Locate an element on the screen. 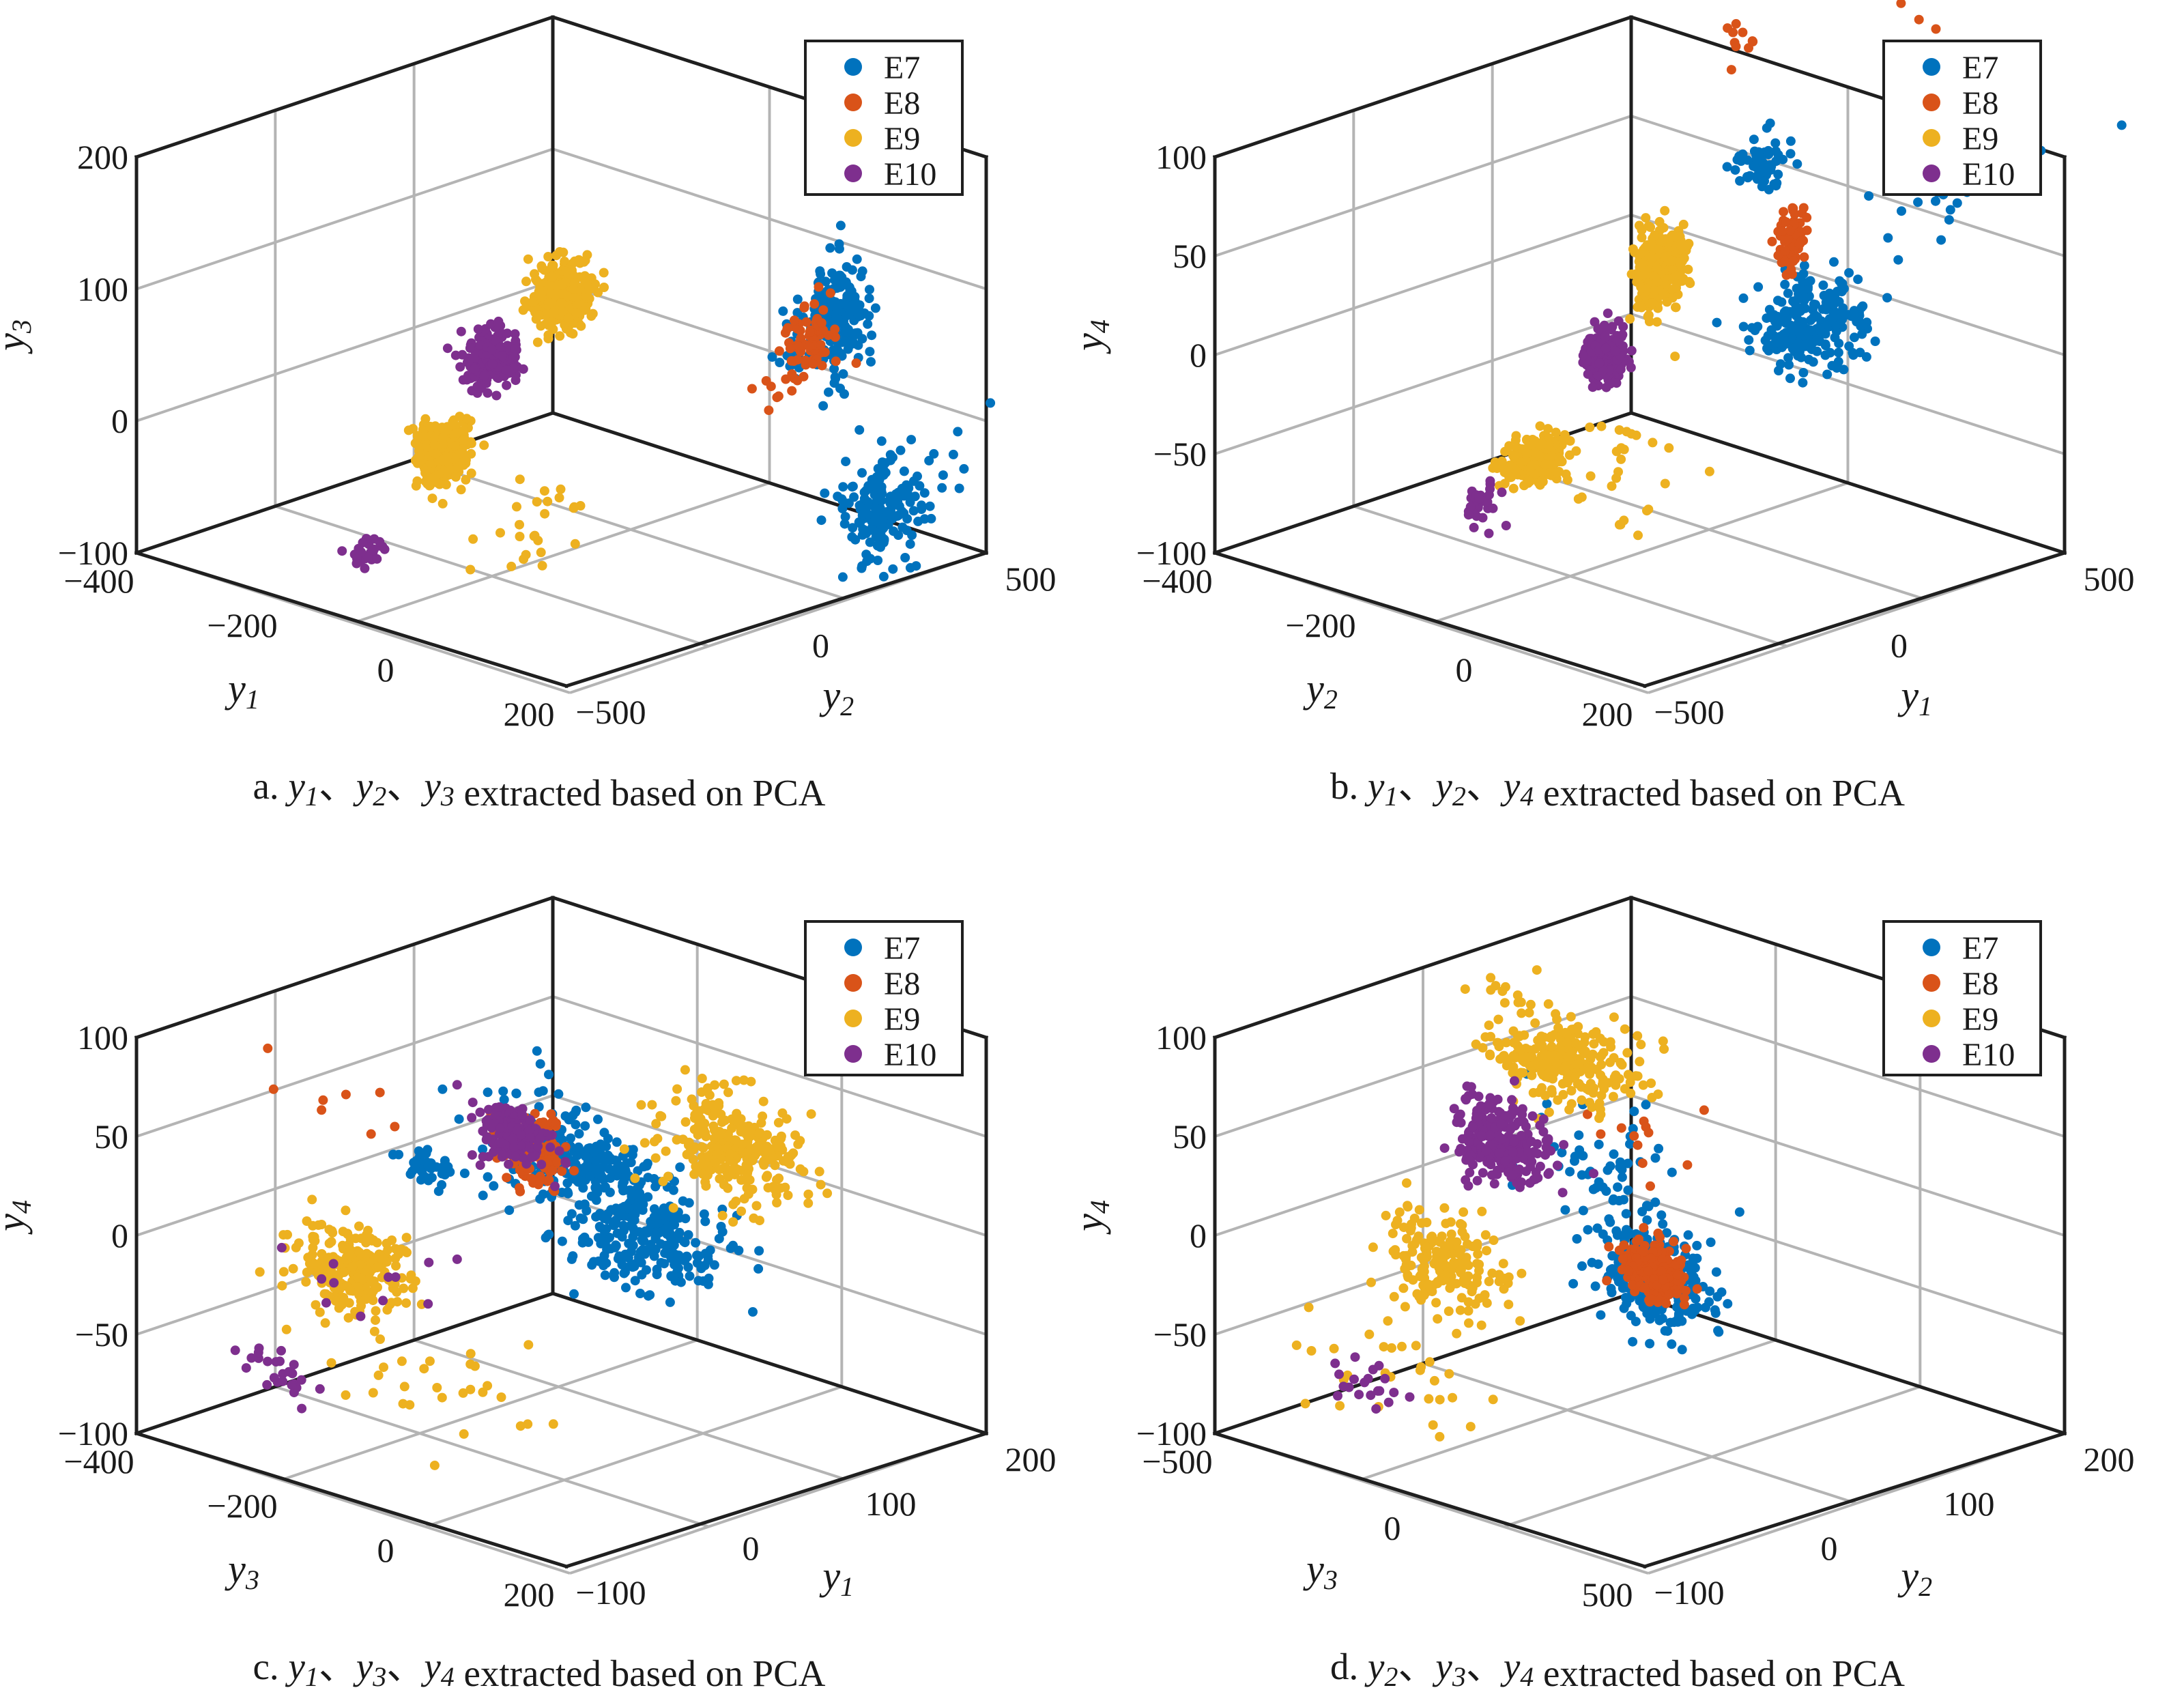 This screenshot has height=1703, width=2184. y-tick-label: 500 is located at coordinates (1031, 579).